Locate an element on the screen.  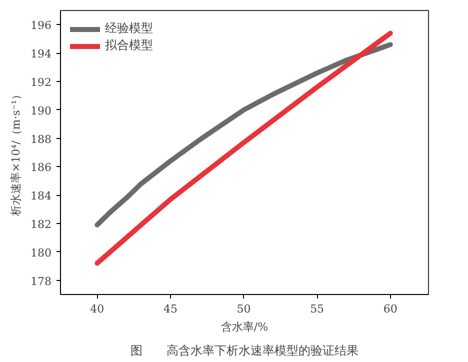
y-tick-label: 192 is located at coordinates (41, 82).